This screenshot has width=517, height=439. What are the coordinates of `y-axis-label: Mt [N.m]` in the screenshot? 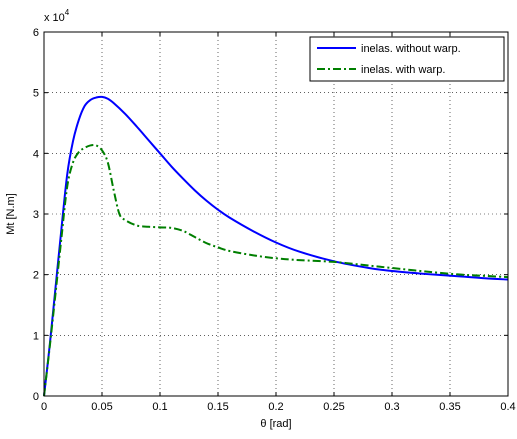 It's located at (11, 214).